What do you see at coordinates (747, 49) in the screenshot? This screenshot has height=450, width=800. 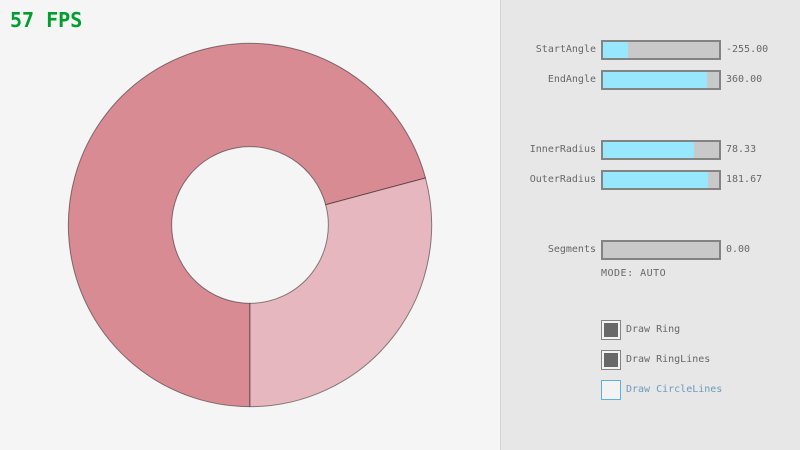 I see `startangle-value: -255.00` at bounding box center [747, 49].